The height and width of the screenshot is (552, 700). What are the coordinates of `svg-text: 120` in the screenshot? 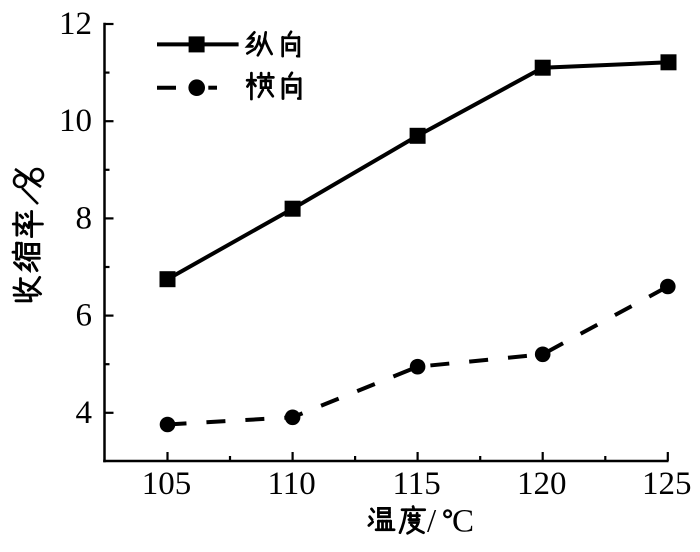 It's located at (542, 484).